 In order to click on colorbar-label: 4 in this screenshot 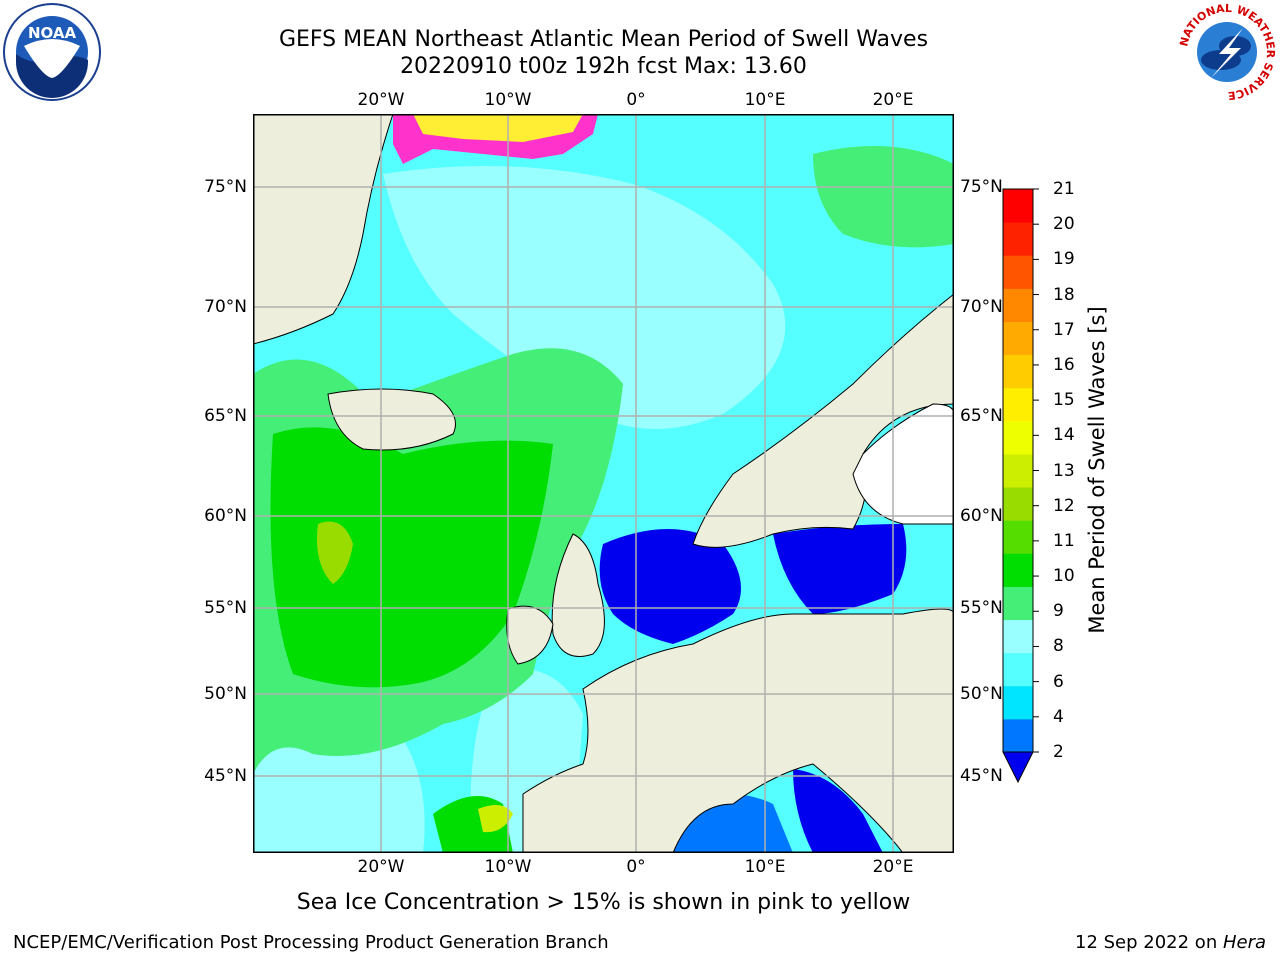, I will do `click(1058, 716)`.